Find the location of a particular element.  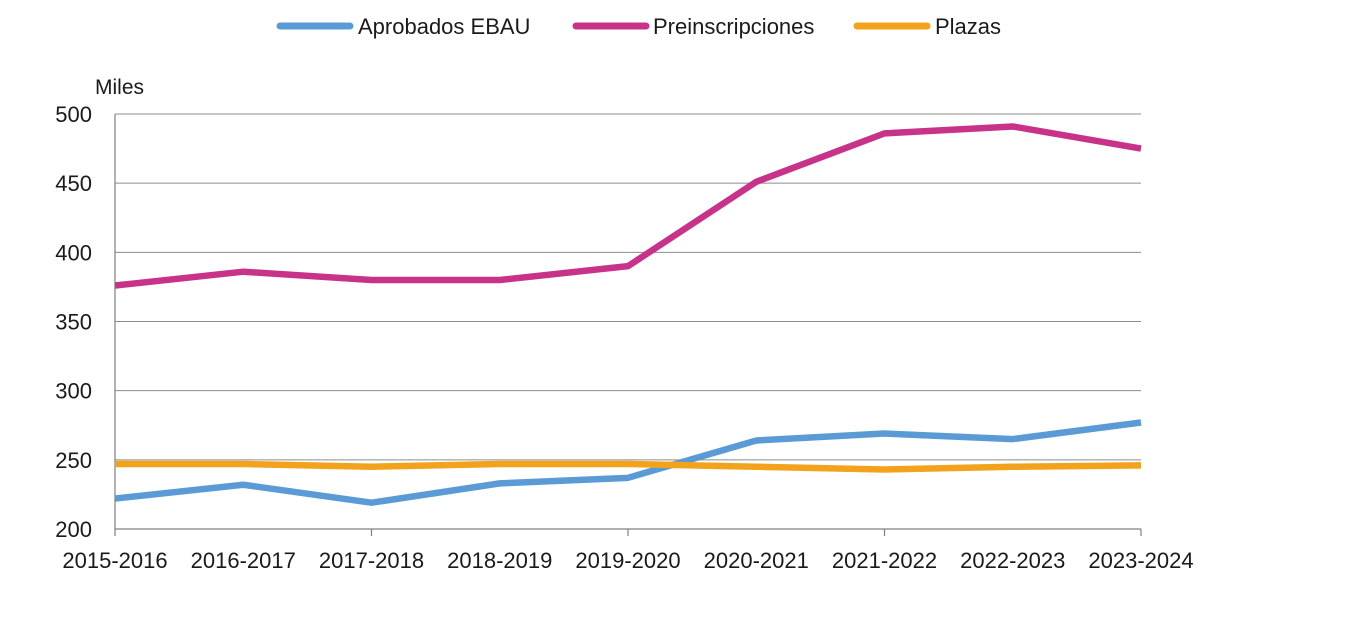

legend-label: Preinscripciones is located at coordinates (733, 26).